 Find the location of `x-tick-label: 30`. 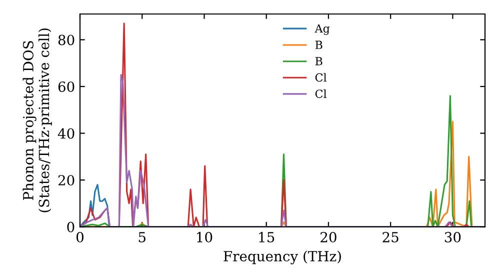

x-tick-label: 30 is located at coordinates (452, 237).